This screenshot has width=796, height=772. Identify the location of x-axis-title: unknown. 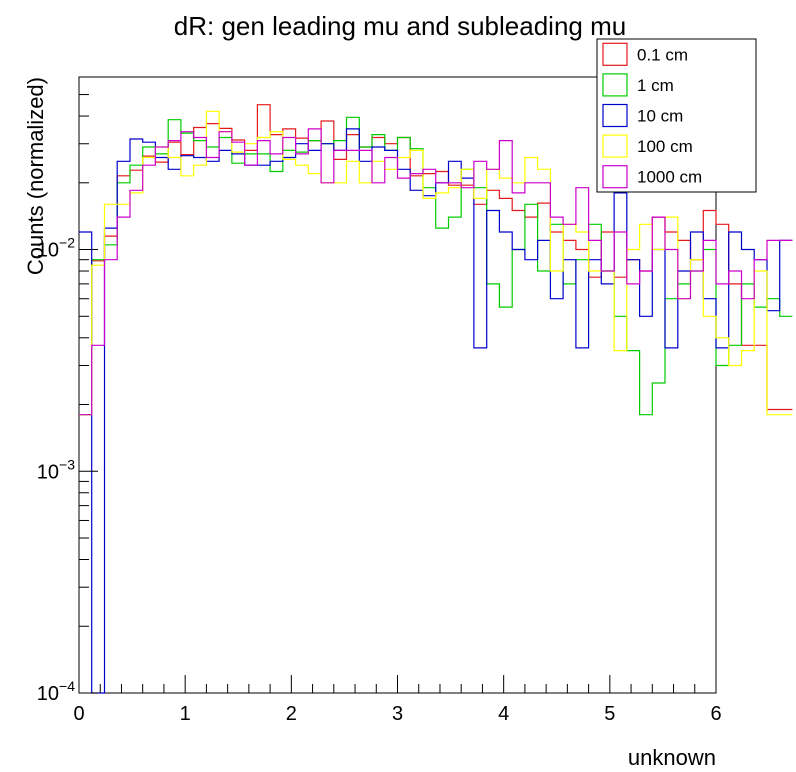
(672, 757).